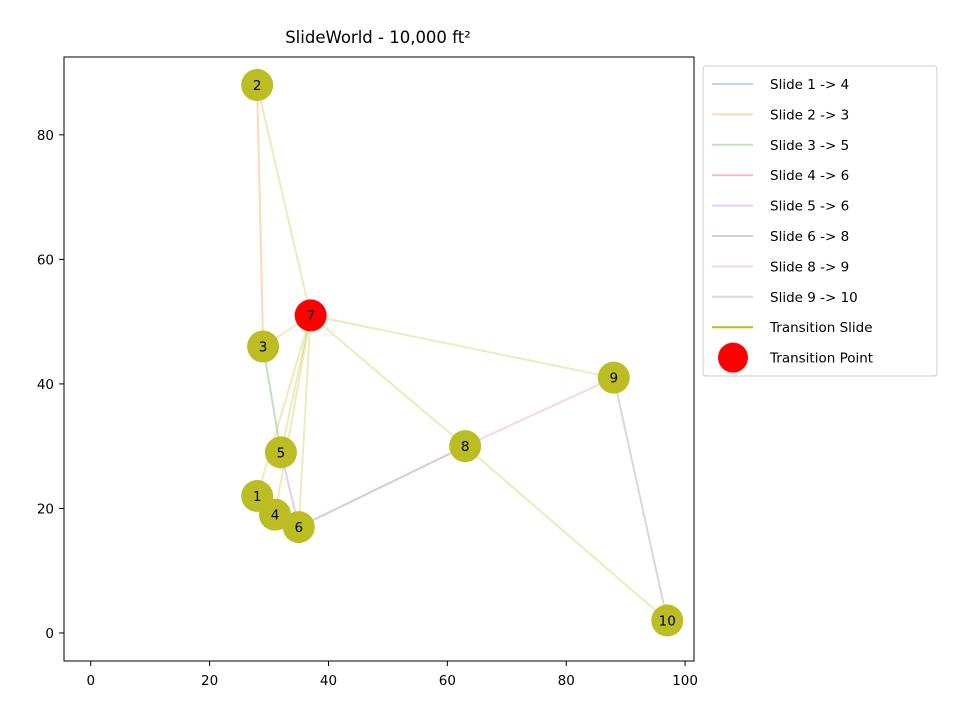  What do you see at coordinates (821, 359) in the screenshot?
I see `legend-label-9: Transition Point` at bounding box center [821, 359].